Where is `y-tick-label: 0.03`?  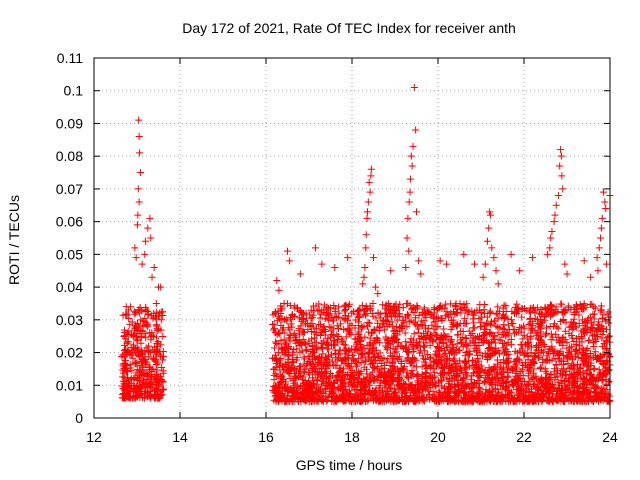
y-tick-label: 0.03 is located at coordinates (69, 320).